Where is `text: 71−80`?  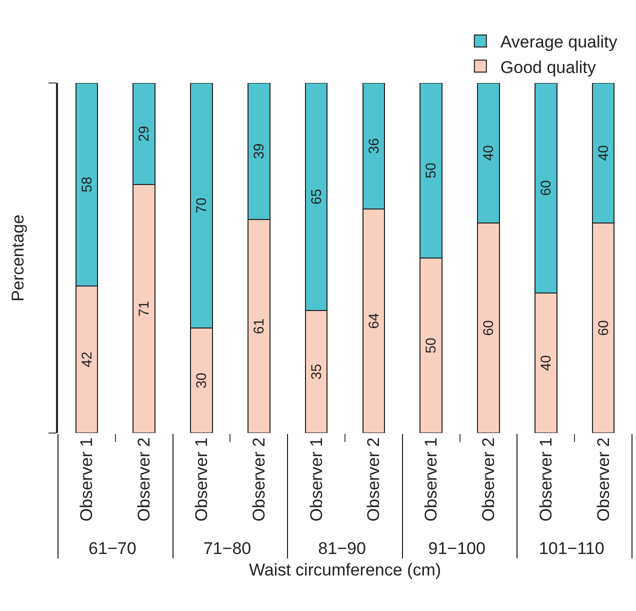 text: 71−80 is located at coordinates (227, 548).